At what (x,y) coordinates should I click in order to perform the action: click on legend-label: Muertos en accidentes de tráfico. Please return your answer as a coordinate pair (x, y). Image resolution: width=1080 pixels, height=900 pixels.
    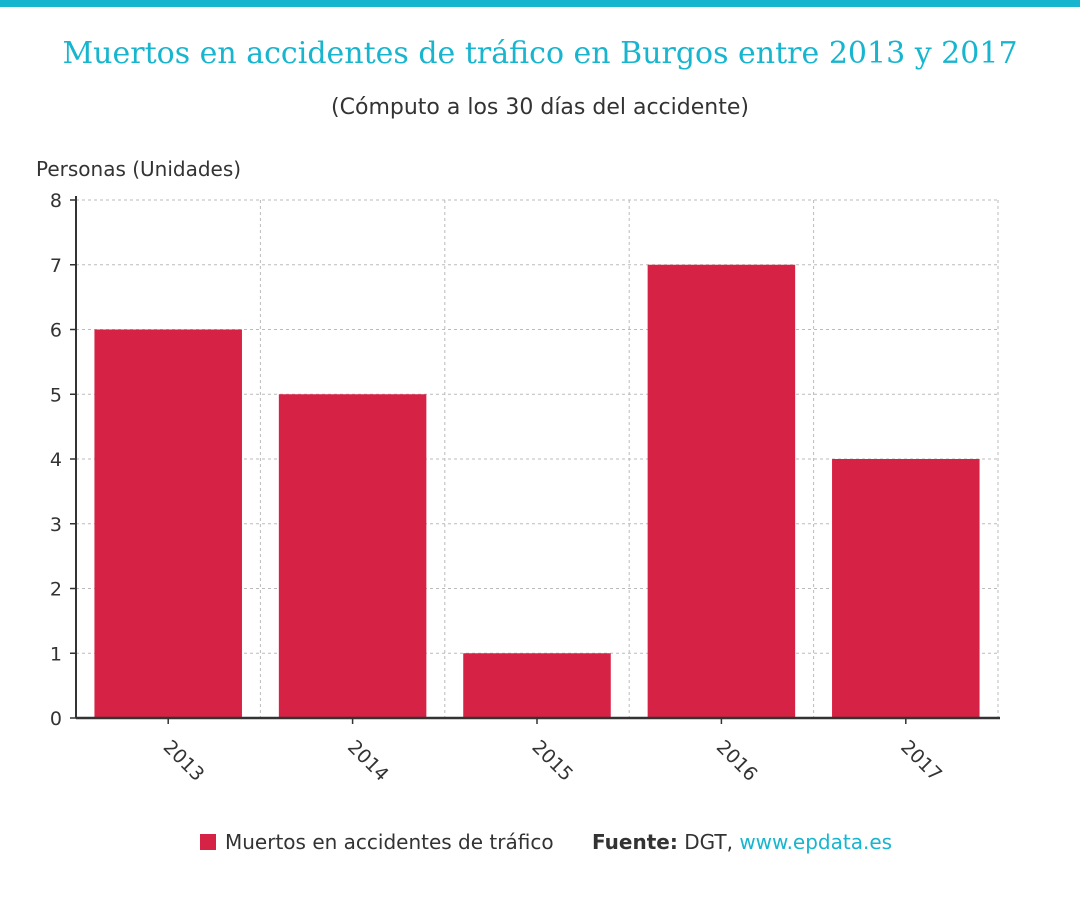
    Looking at the image, I should click on (389, 842).